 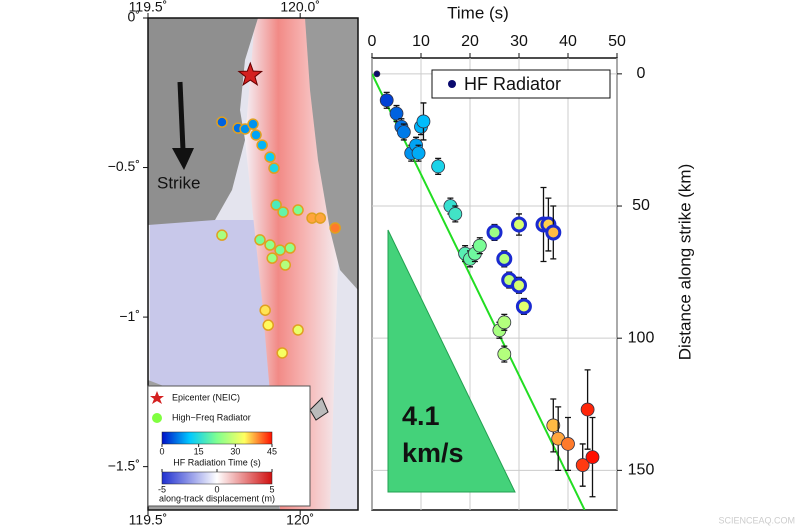 What do you see at coordinates (250, 73) in the screenshot?
I see `epicenter` at bounding box center [250, 73].